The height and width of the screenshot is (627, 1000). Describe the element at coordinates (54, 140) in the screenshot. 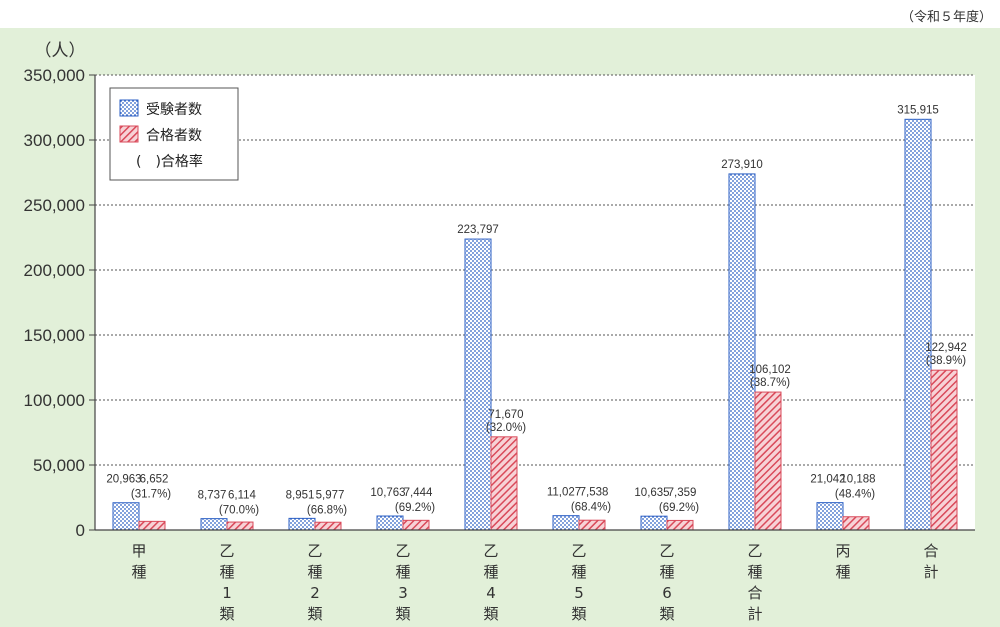

I see `y-tick-label: 300,000` at that location.